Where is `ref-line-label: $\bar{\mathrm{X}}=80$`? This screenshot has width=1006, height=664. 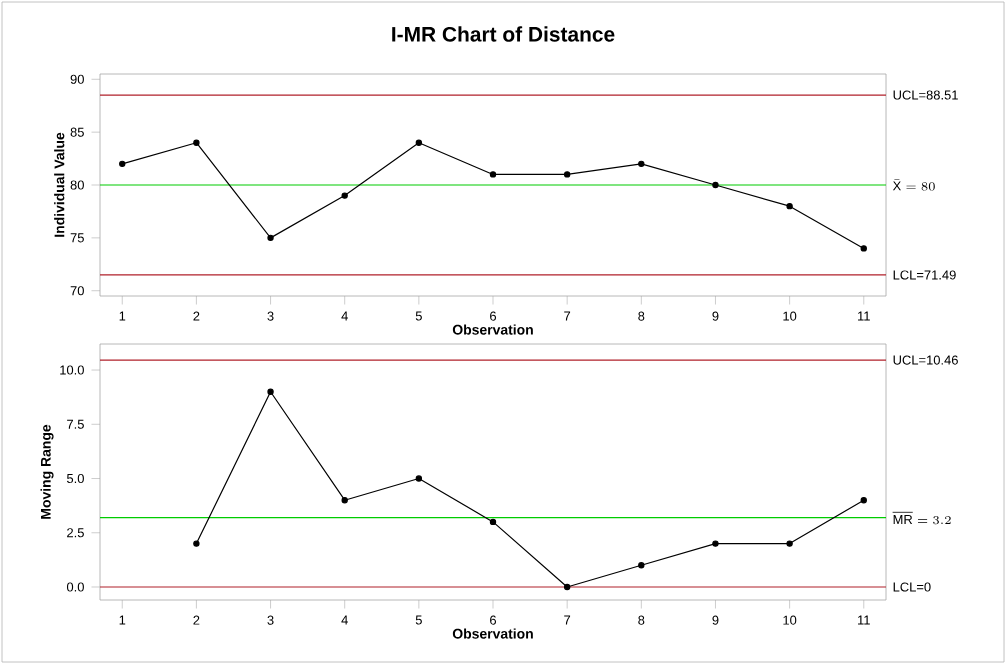
ref-line-label: $\bar{\mathrm{X}}=80$ is located at coordinates (913, 185).